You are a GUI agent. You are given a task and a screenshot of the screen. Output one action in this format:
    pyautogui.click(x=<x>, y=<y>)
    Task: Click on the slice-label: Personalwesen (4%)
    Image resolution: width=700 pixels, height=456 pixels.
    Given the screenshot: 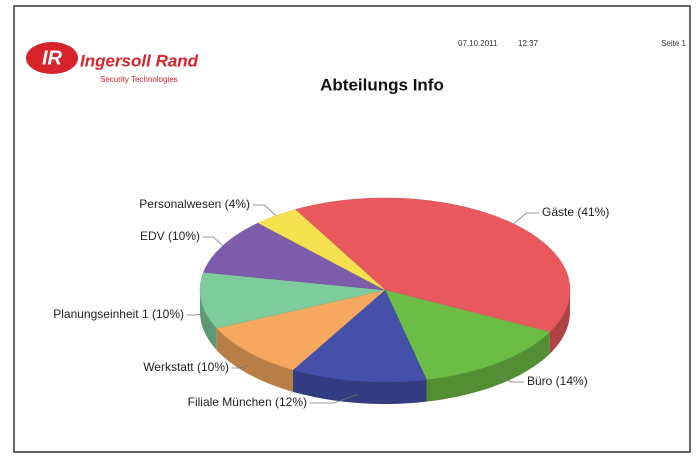 What is the action you would take?
    pyautogui.click(x=194, y=204)
    